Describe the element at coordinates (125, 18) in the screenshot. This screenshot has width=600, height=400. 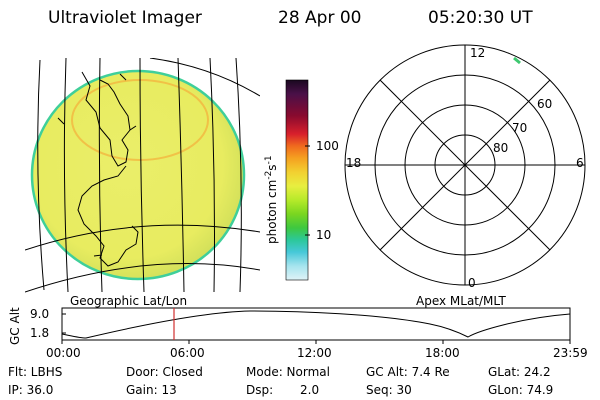
I see `instrument-title: Ultraviolet Imager` at that location.